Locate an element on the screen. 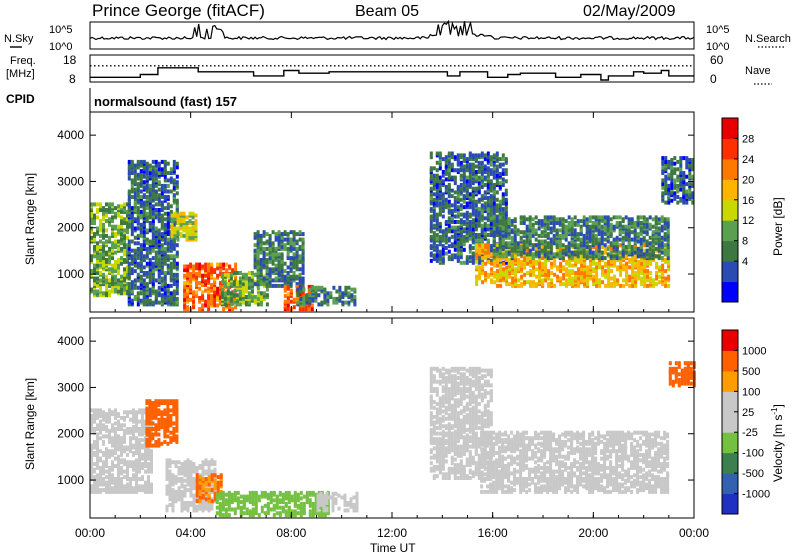  ytick-label: 3000 is located at coordinates (70, 181).